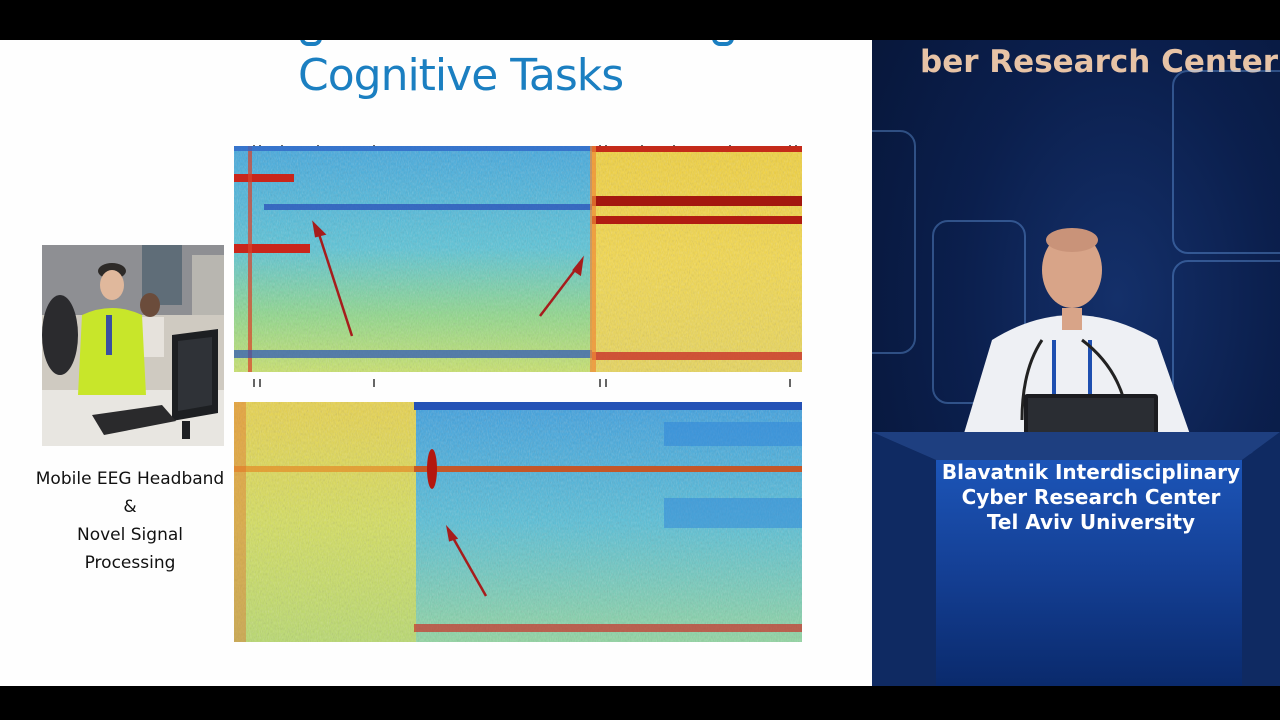 This screenshot has height=720, width=1280. Describe the element at coordinates (1091, 472) in the screenshot. I see `podium-line-1: Blavatnik Interdisciplinary` at that location.